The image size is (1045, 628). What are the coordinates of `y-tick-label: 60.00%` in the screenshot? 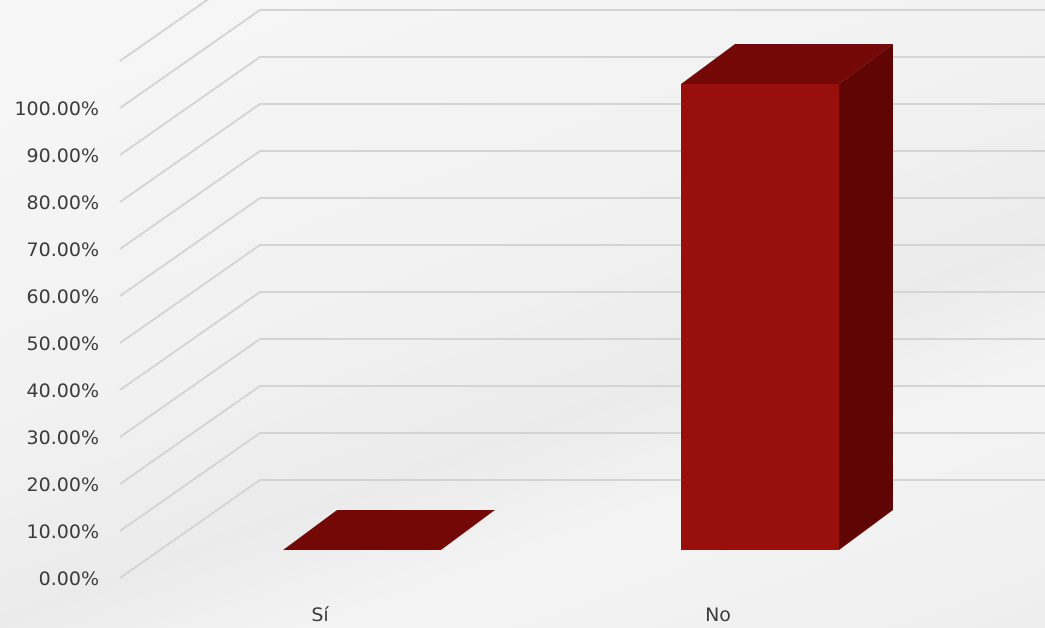 It's located at (63, 297).